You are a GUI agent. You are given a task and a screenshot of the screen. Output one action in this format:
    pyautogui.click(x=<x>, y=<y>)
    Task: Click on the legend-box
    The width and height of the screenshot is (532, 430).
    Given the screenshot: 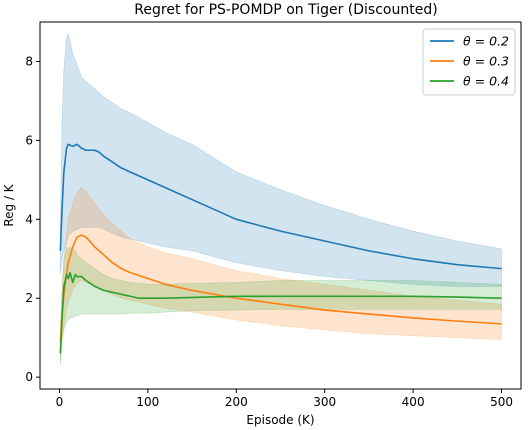 What is the action you would take?
    pyautogui.click(x=469, y=62)
    